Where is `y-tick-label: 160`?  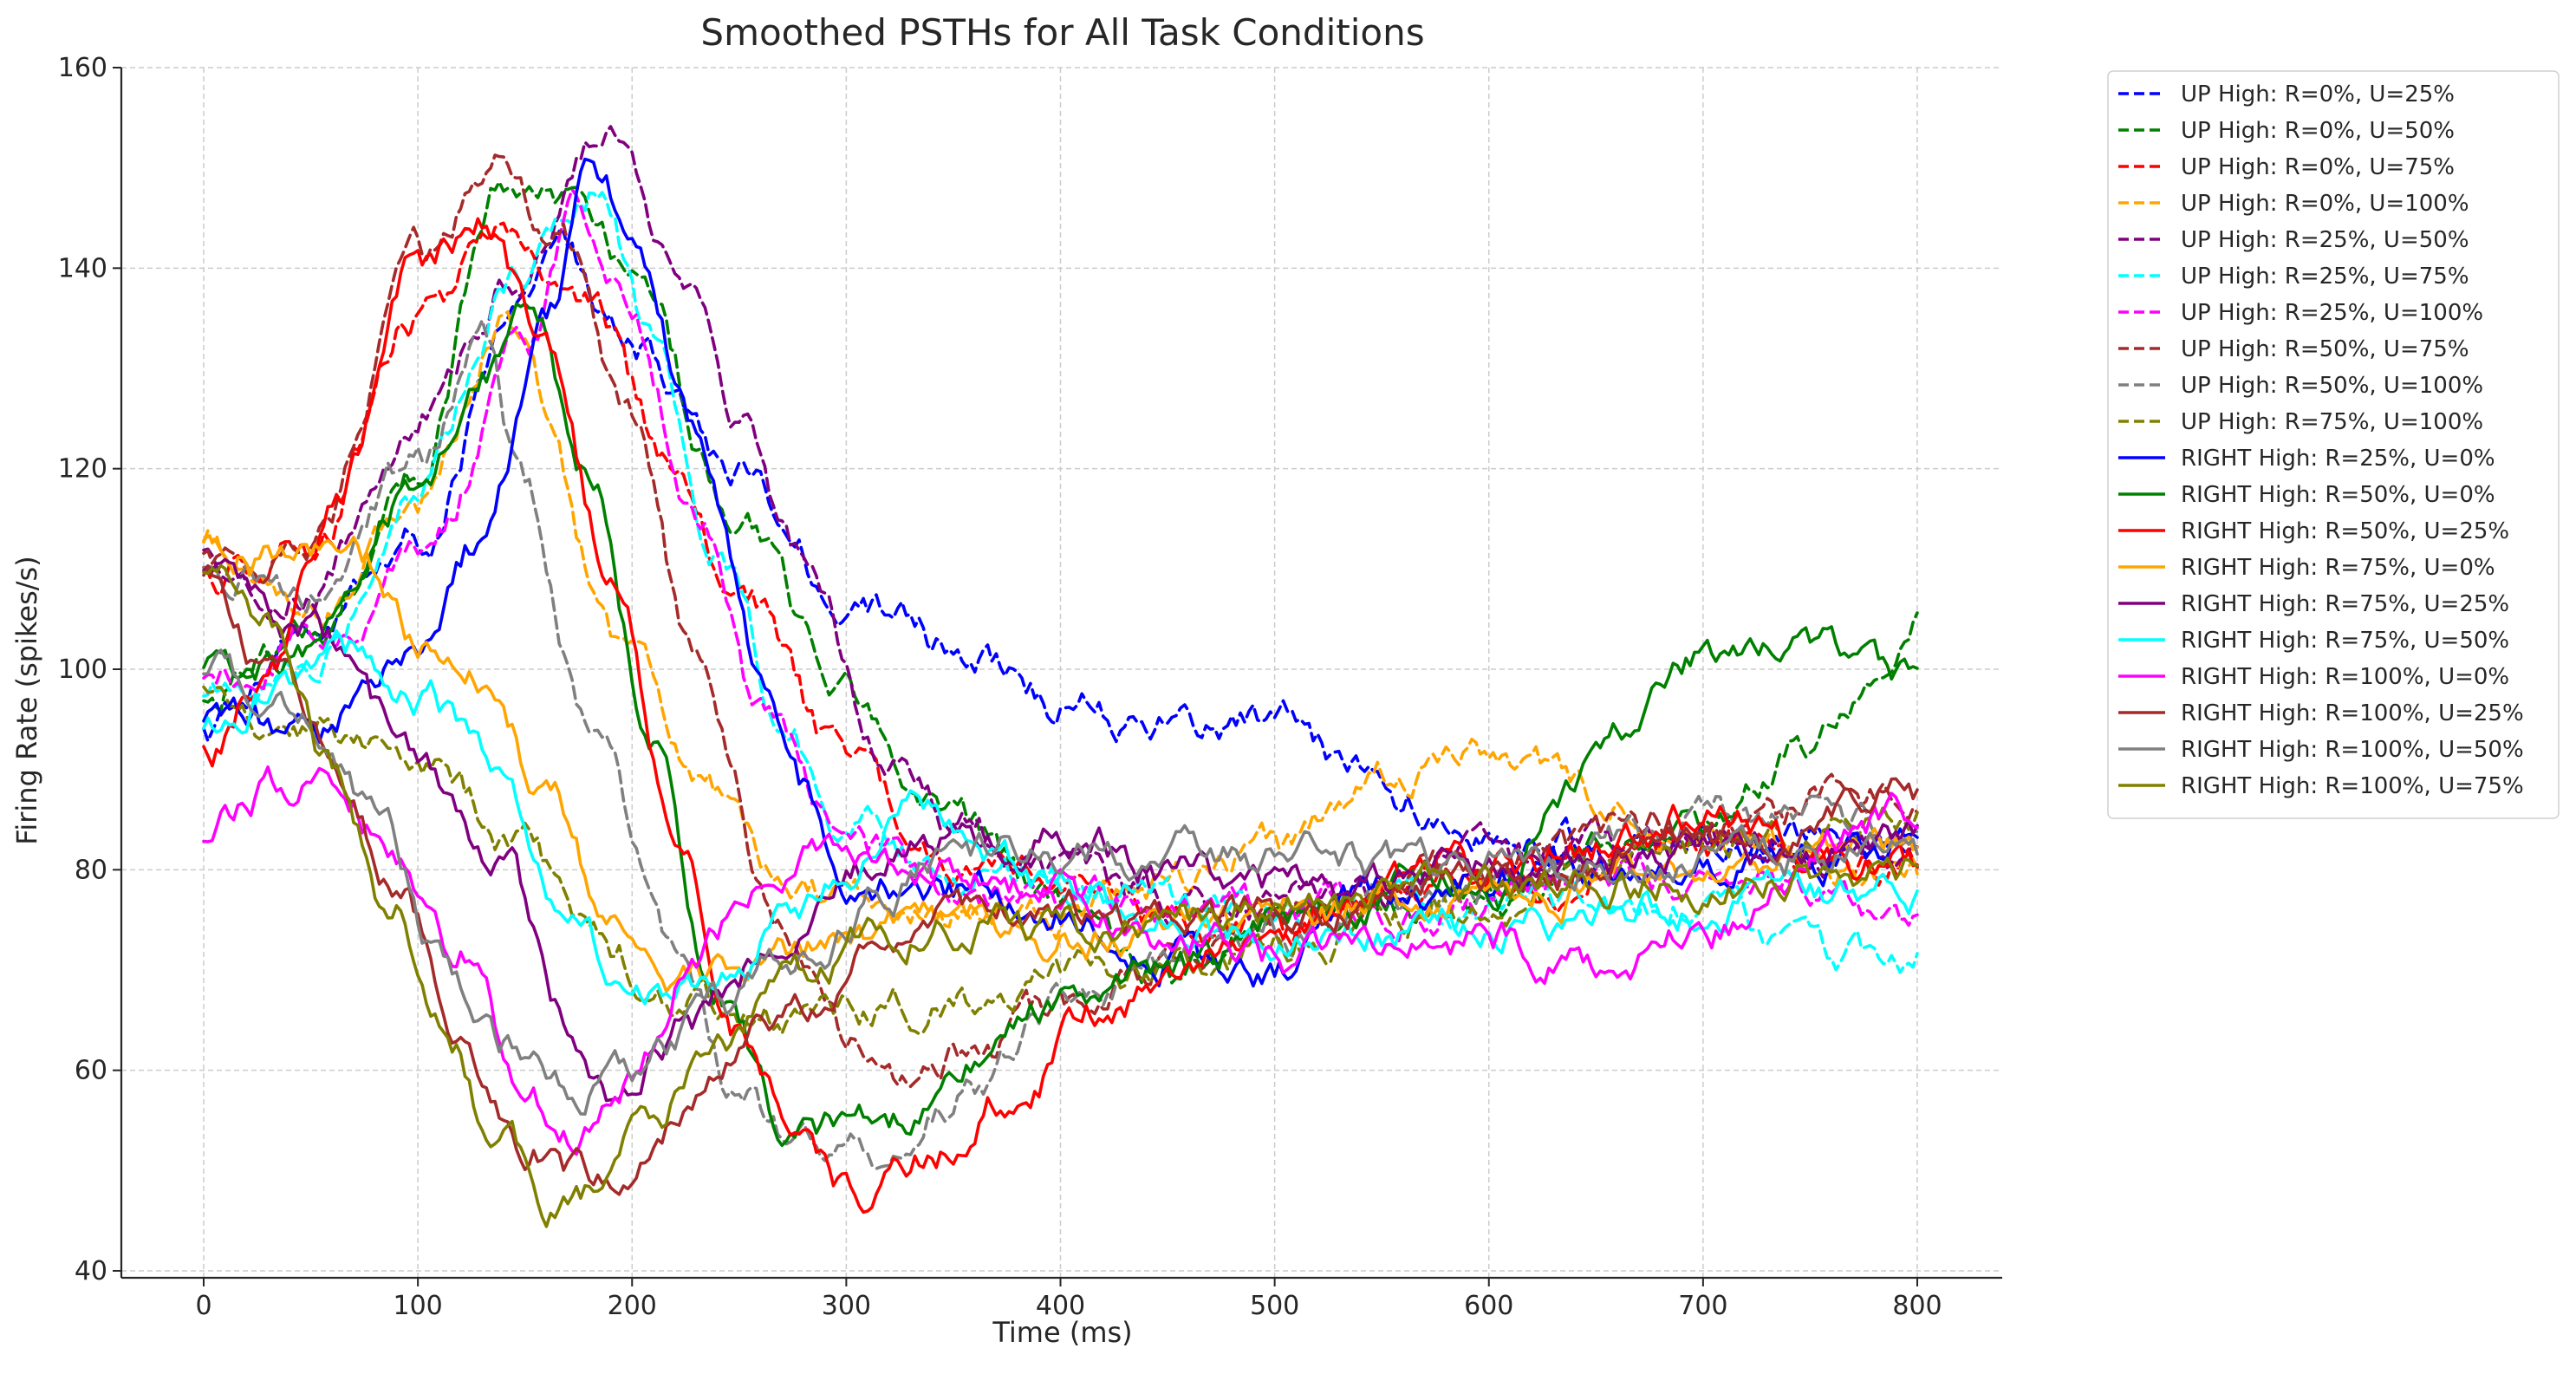
y-tick-label: 160 is located at coordinates (82, 68).